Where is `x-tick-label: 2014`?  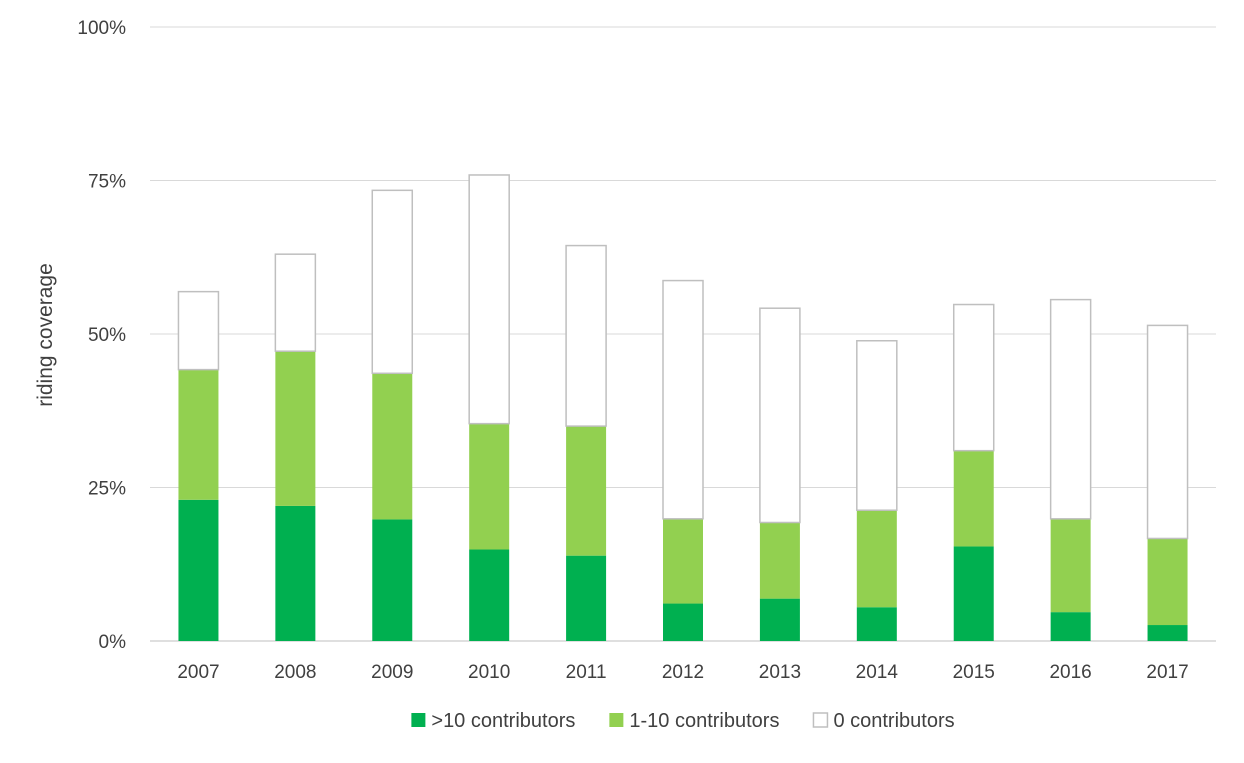
x-tick-label: 2014 is located at coordinates (877, 672).